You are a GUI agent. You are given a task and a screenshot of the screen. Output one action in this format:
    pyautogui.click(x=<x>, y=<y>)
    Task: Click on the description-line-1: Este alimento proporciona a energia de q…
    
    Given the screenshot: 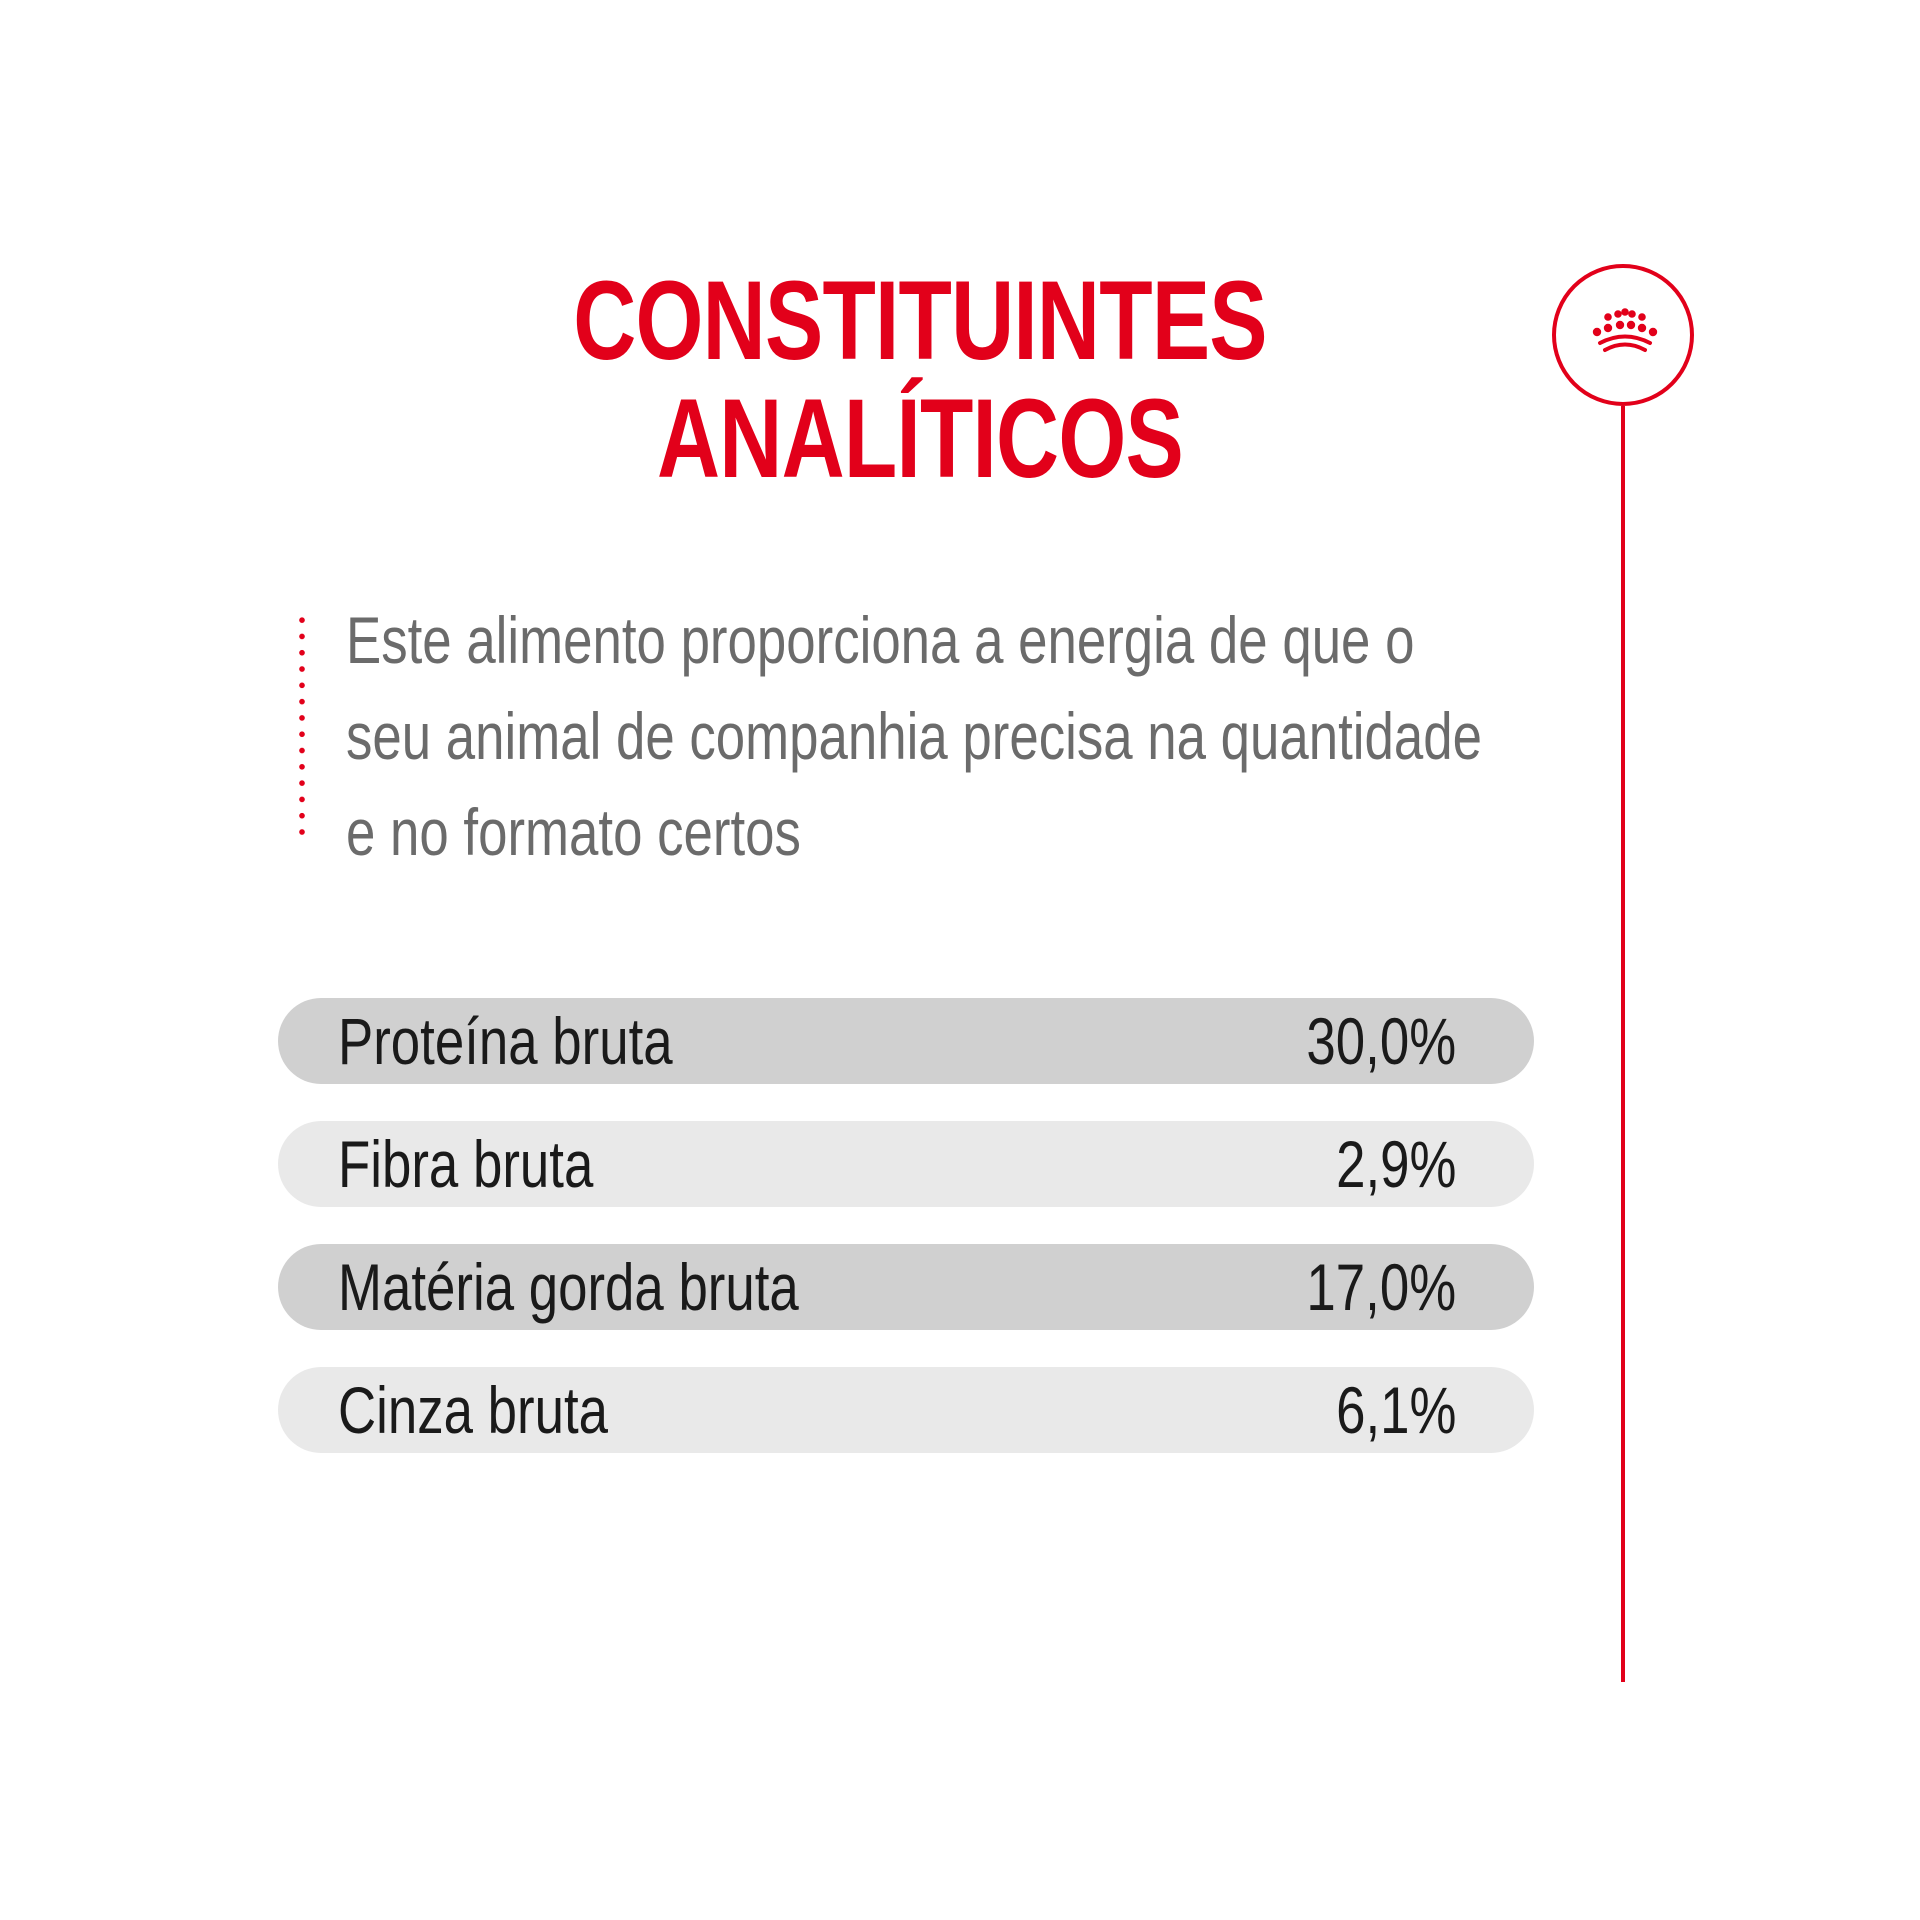 What is the action you would take?
    pyautogui.click(x=880, y=640)
    